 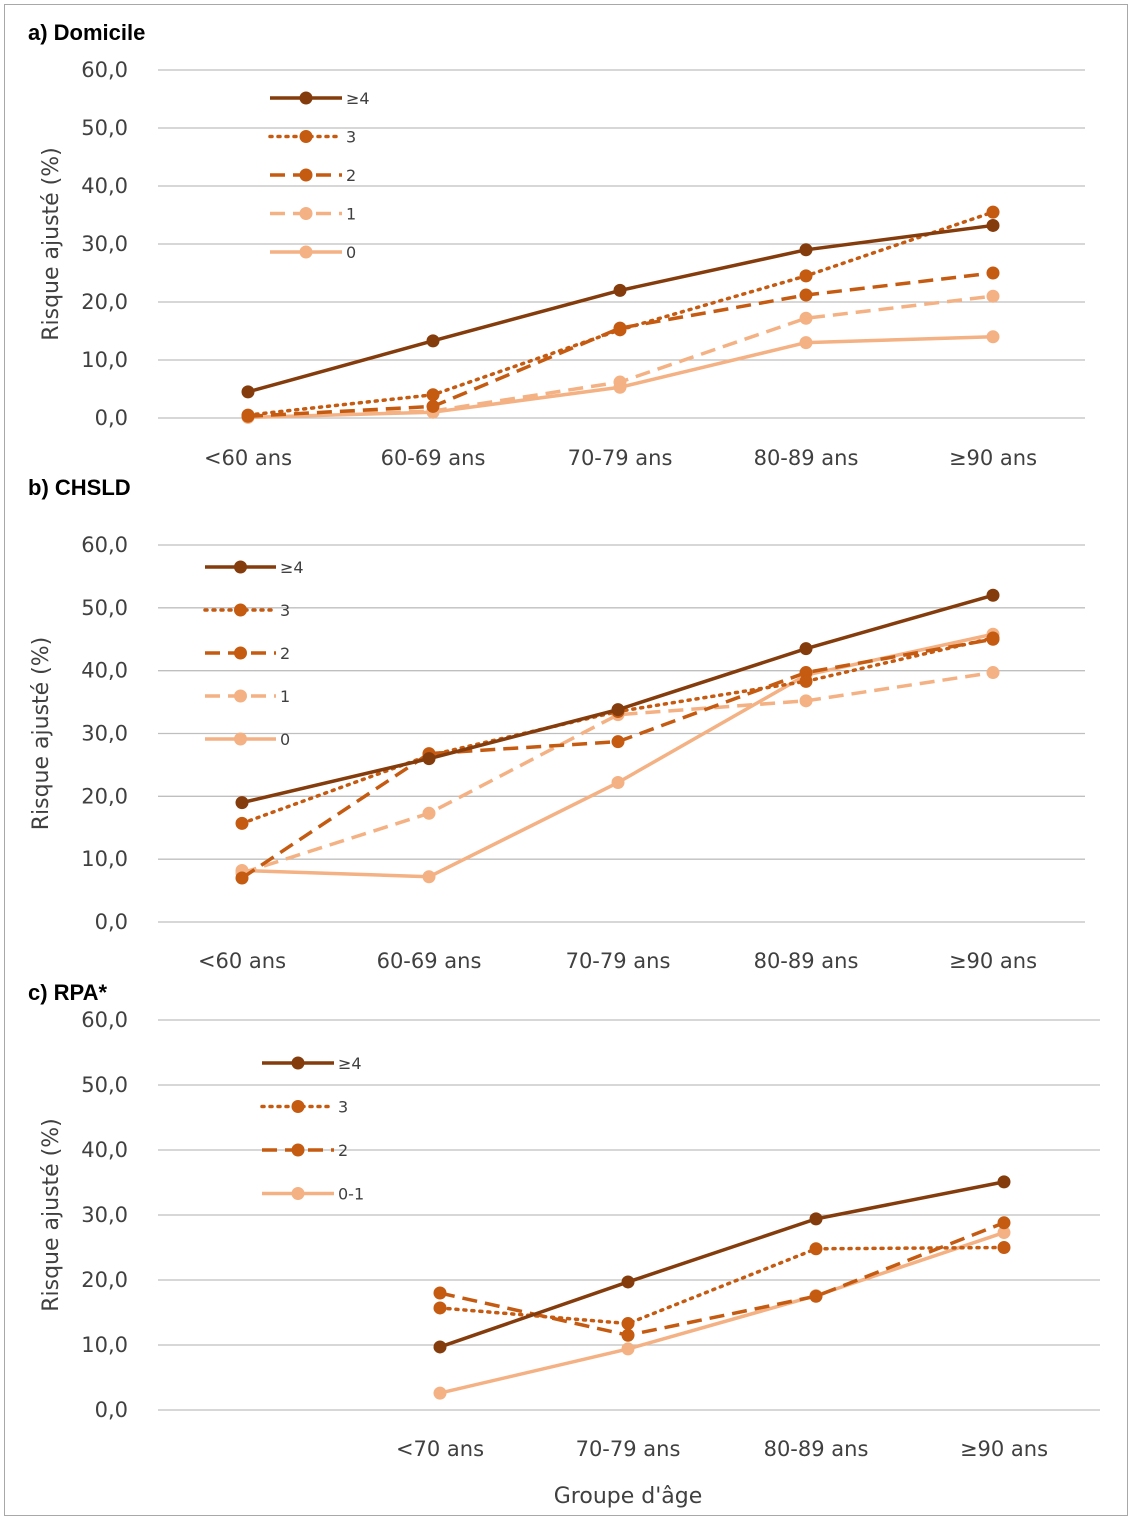 What do you see at coordinates (86, 32) in the screenshot?
I see `panel-title: a) Domicile` at bounding box center [86, 32].